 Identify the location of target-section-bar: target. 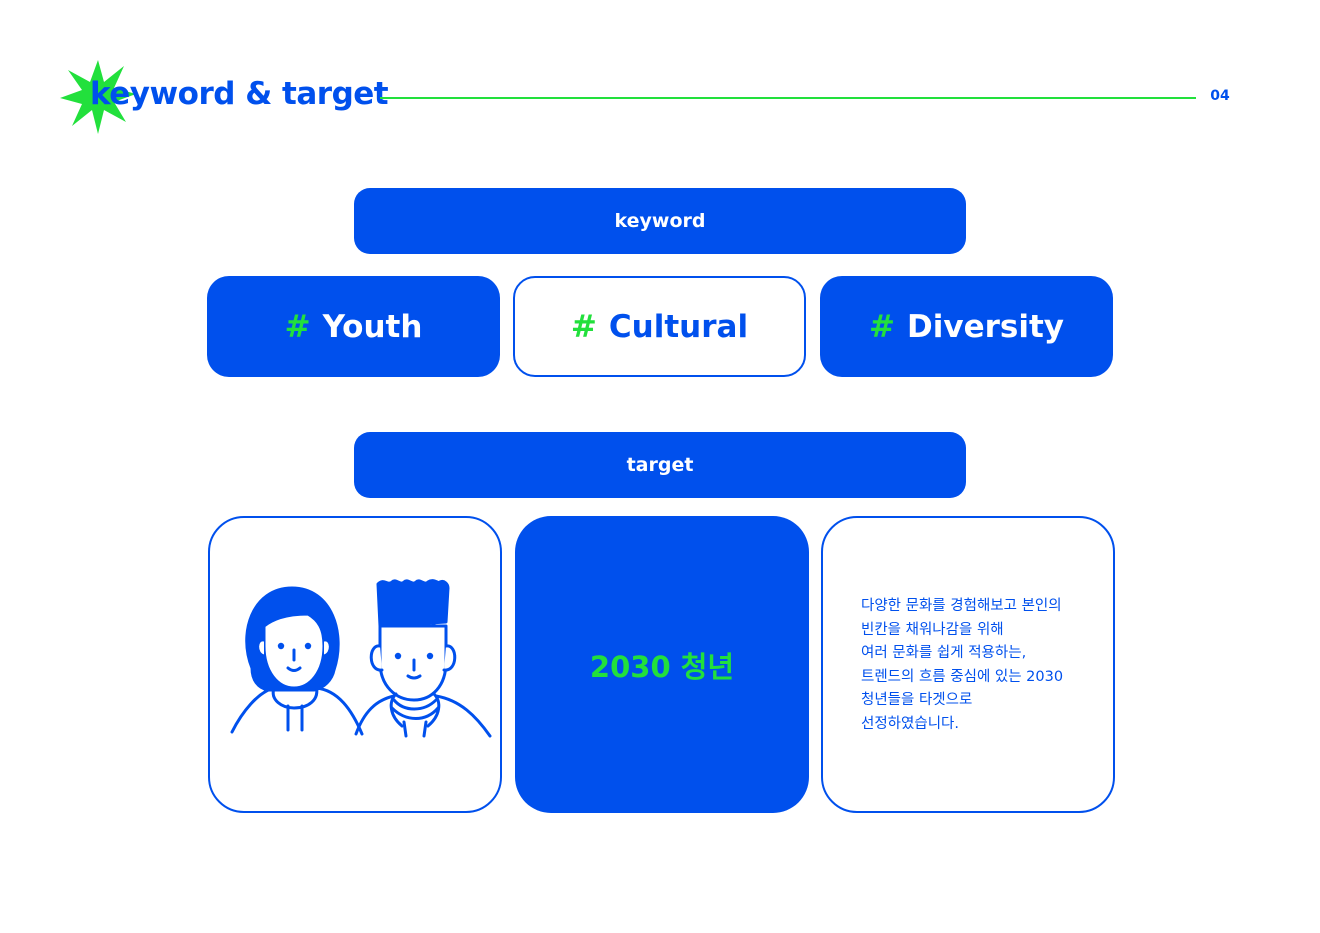
(660, 465).